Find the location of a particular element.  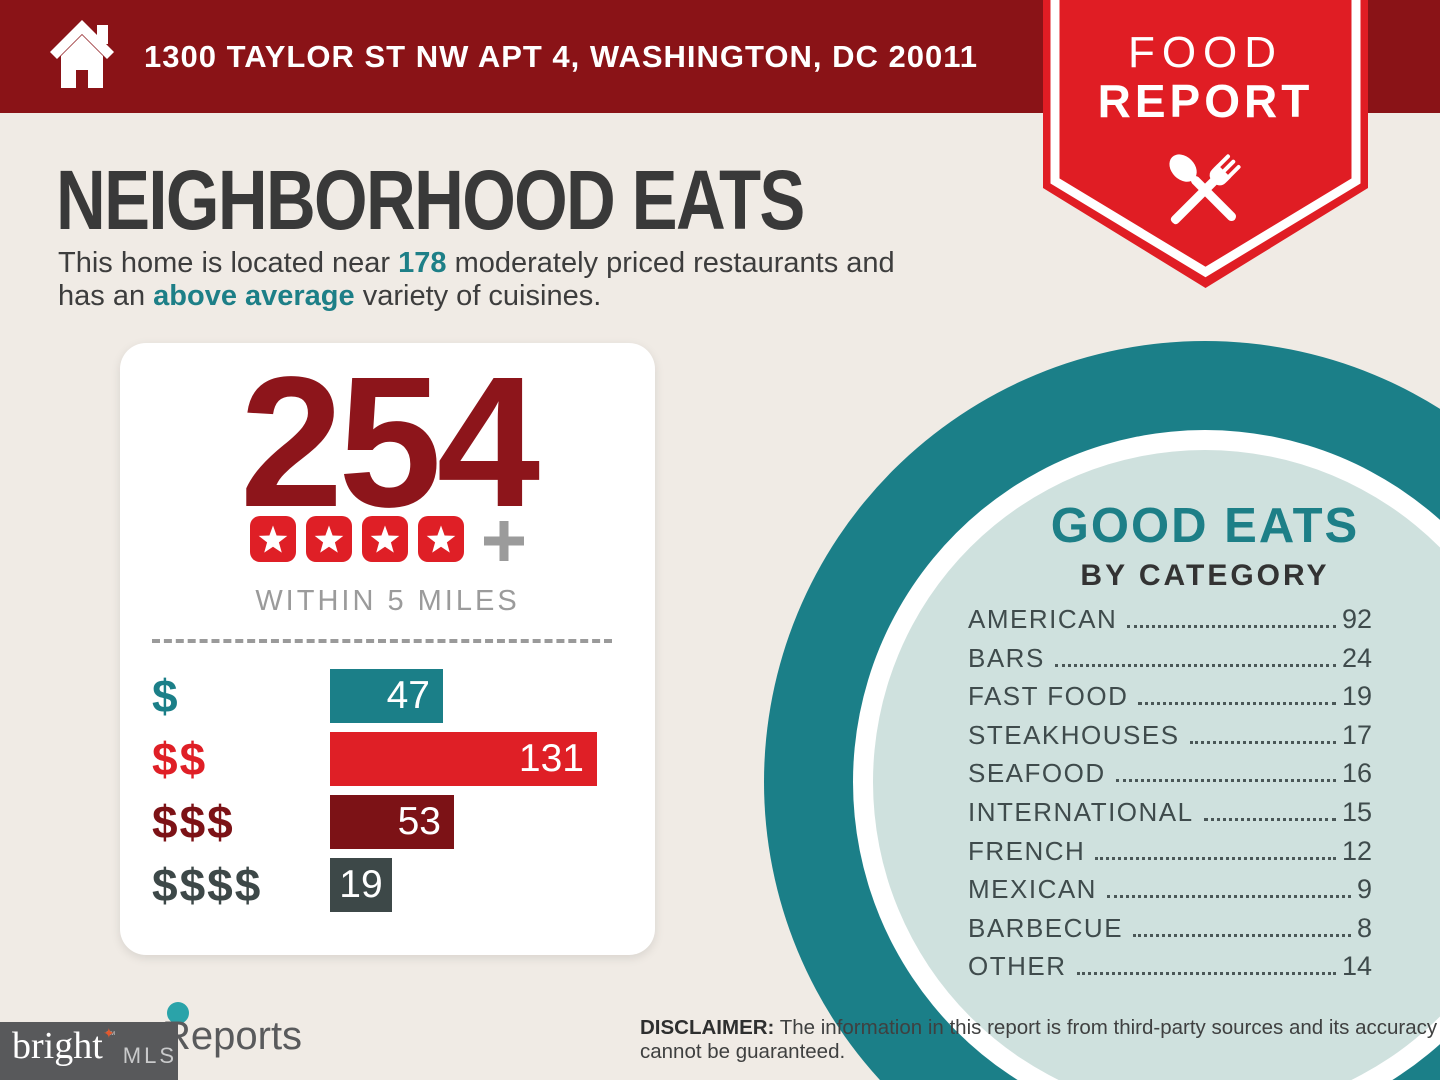

category-row: FRENCH 12 is located at coordinates (1170, 855).